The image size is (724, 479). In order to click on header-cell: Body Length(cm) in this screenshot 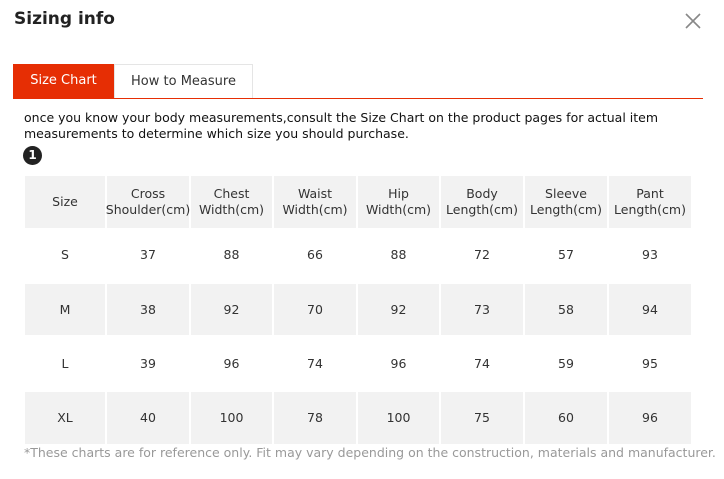, I will do `click(482, 202)`.